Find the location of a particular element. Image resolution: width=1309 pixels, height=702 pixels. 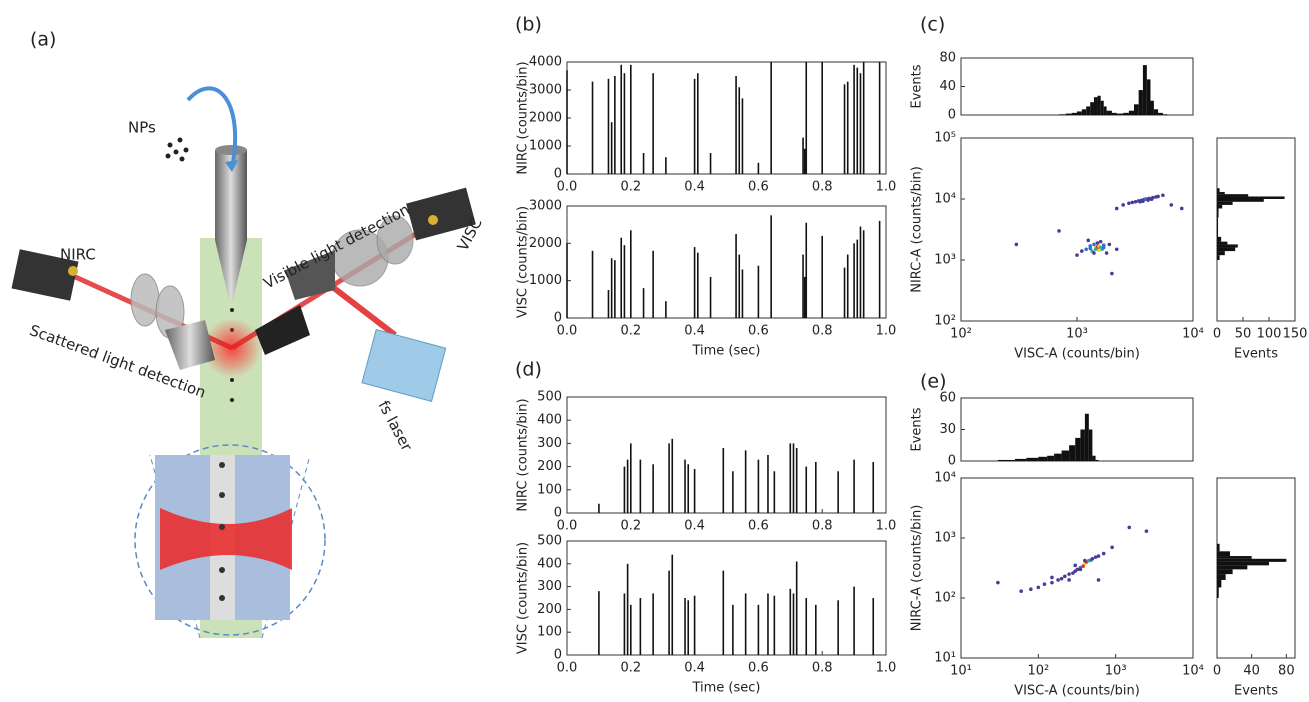

x-tick-label: 0 is located at coordinates (1217, 334).